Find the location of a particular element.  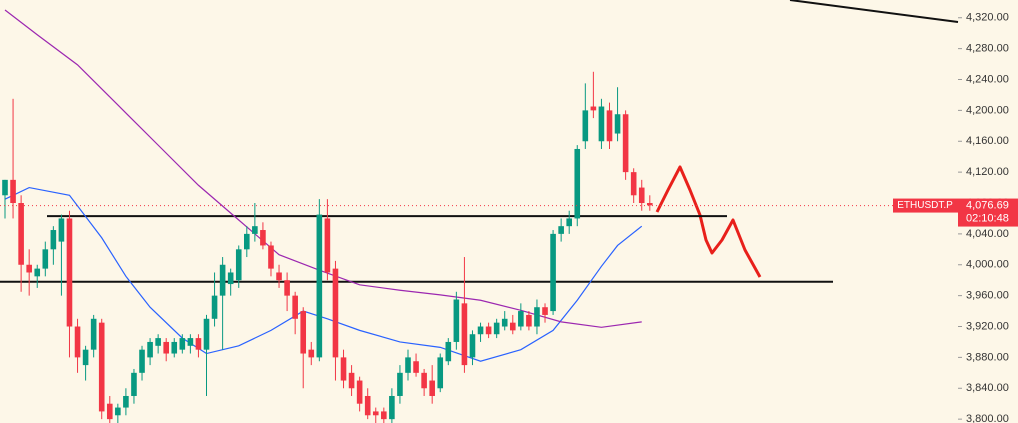

symbol-label: ETHUSDT.P is located at coordinates (925, 205).